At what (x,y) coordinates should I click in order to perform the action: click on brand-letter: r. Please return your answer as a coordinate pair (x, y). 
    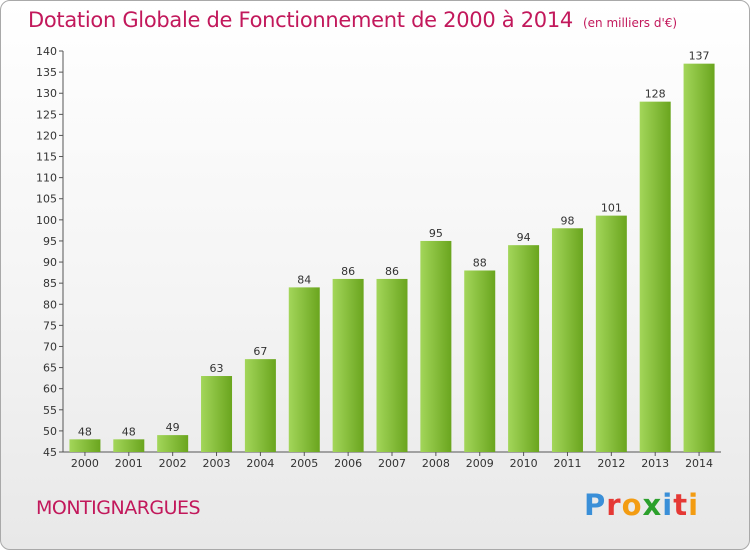
    Looking at the image, I should click on (614, 505).